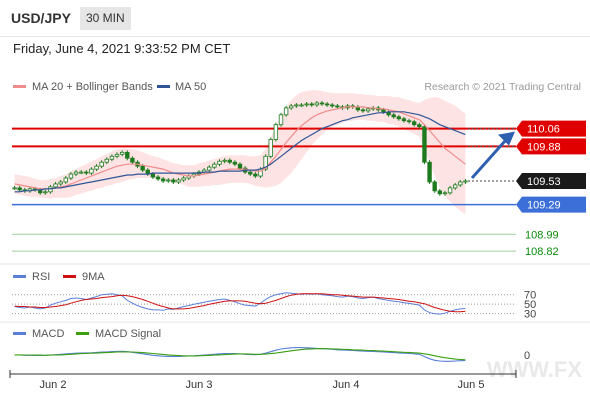 The height and width of the screenshot is (400, 590). I want to click on x-tick-label: Jun 4, so click(346, 385).